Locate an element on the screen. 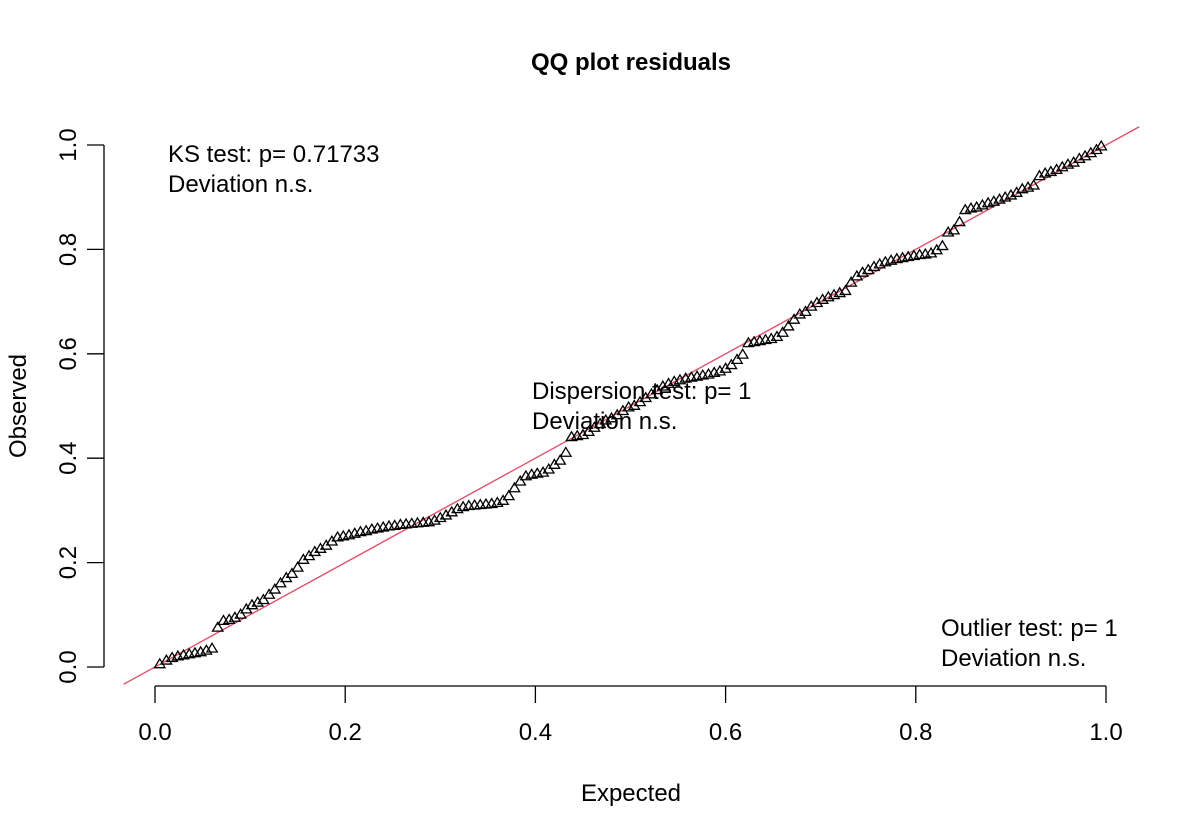  outlier-deviation-text: Deviation n.s. is located at coordinates (1013, 658).